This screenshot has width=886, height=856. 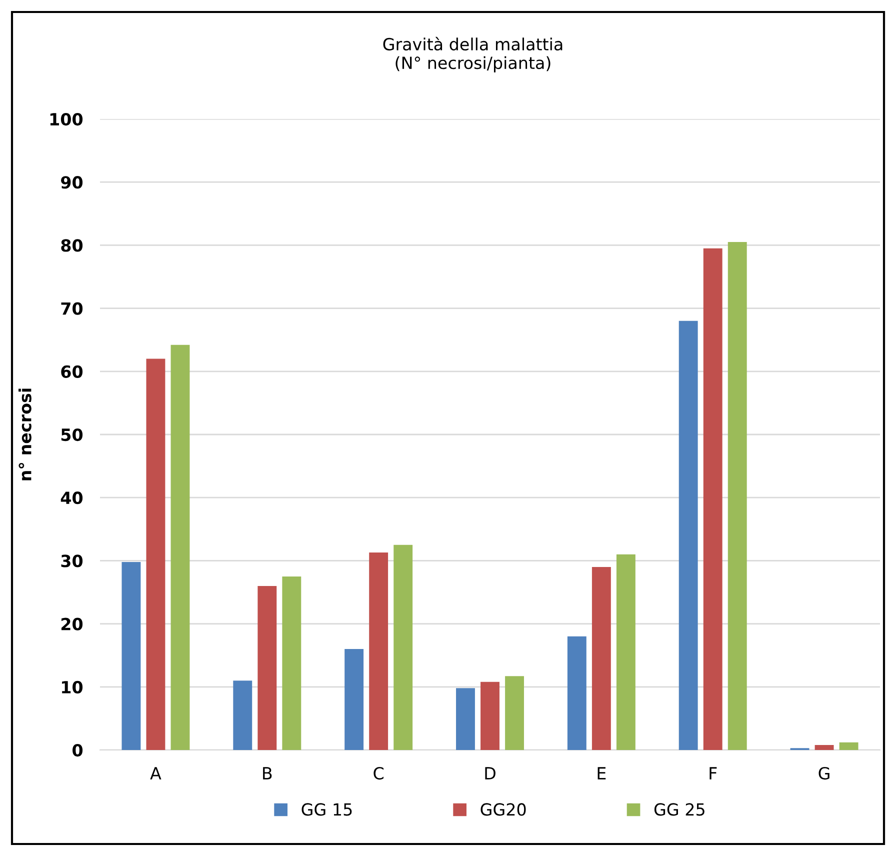 I want to click on x-tick-label: A, so click(x=156, y=773).